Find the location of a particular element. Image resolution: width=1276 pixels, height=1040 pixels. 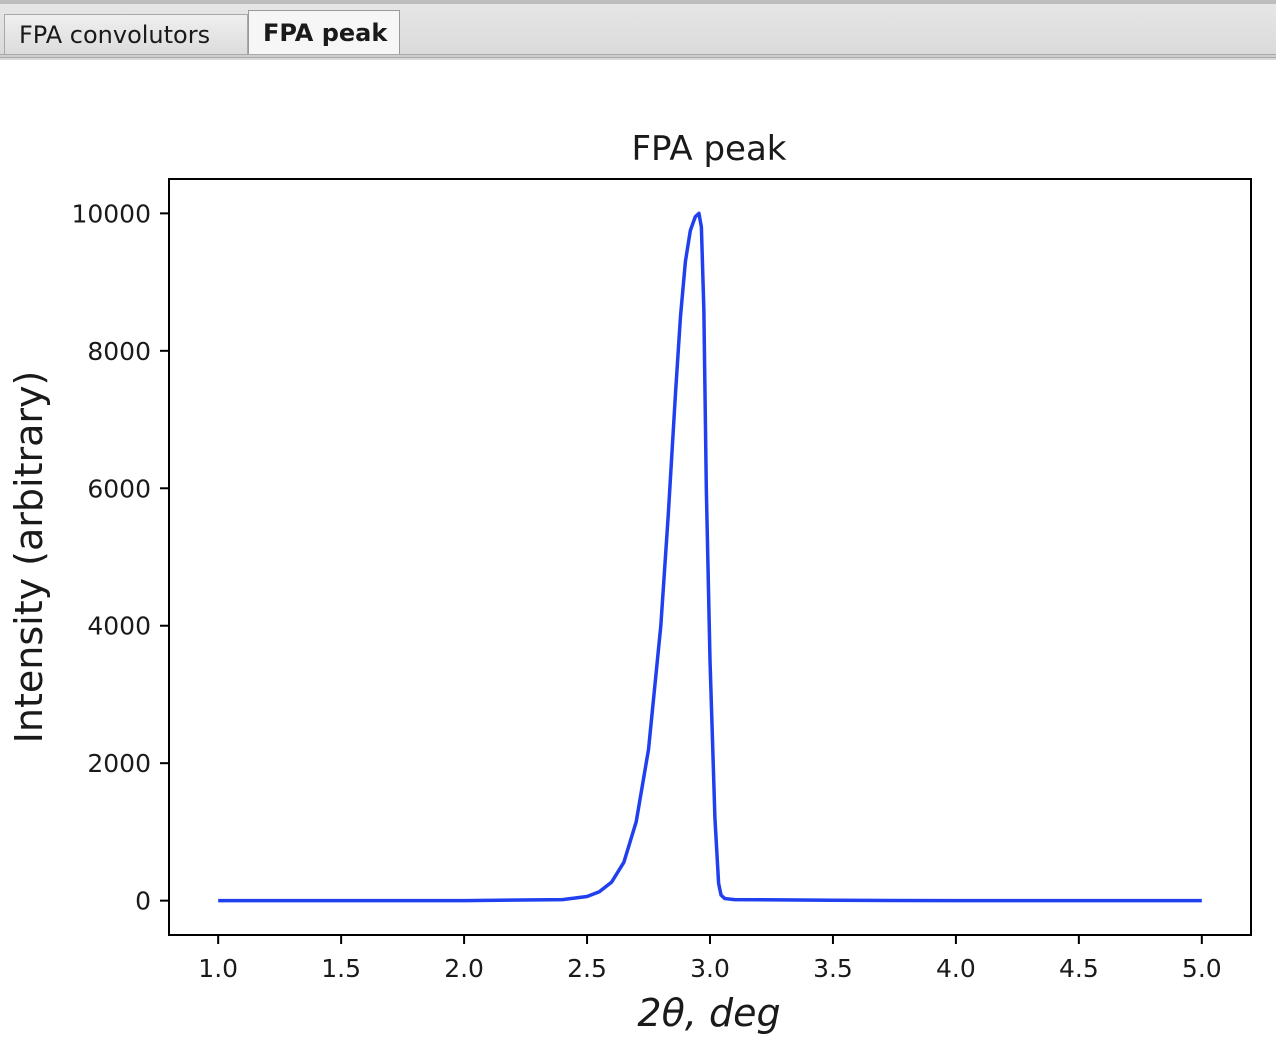

x-tick-label: 4.0 is located at coordinates (956, 968).